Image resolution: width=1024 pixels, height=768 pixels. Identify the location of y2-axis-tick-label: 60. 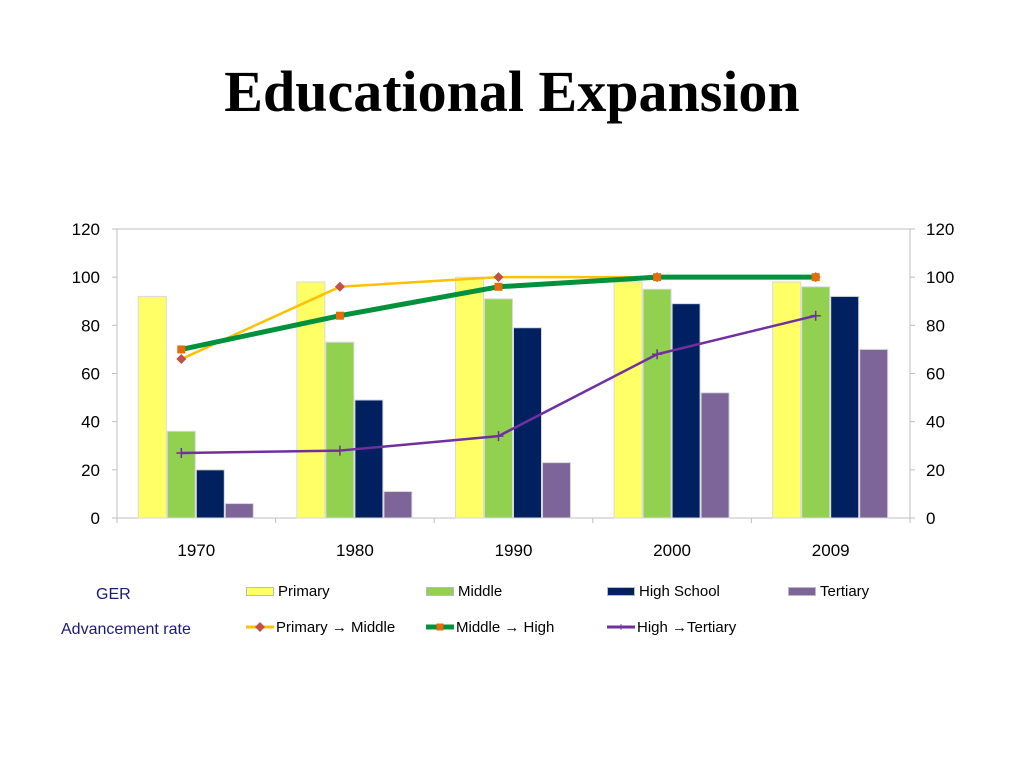
(935, 374).